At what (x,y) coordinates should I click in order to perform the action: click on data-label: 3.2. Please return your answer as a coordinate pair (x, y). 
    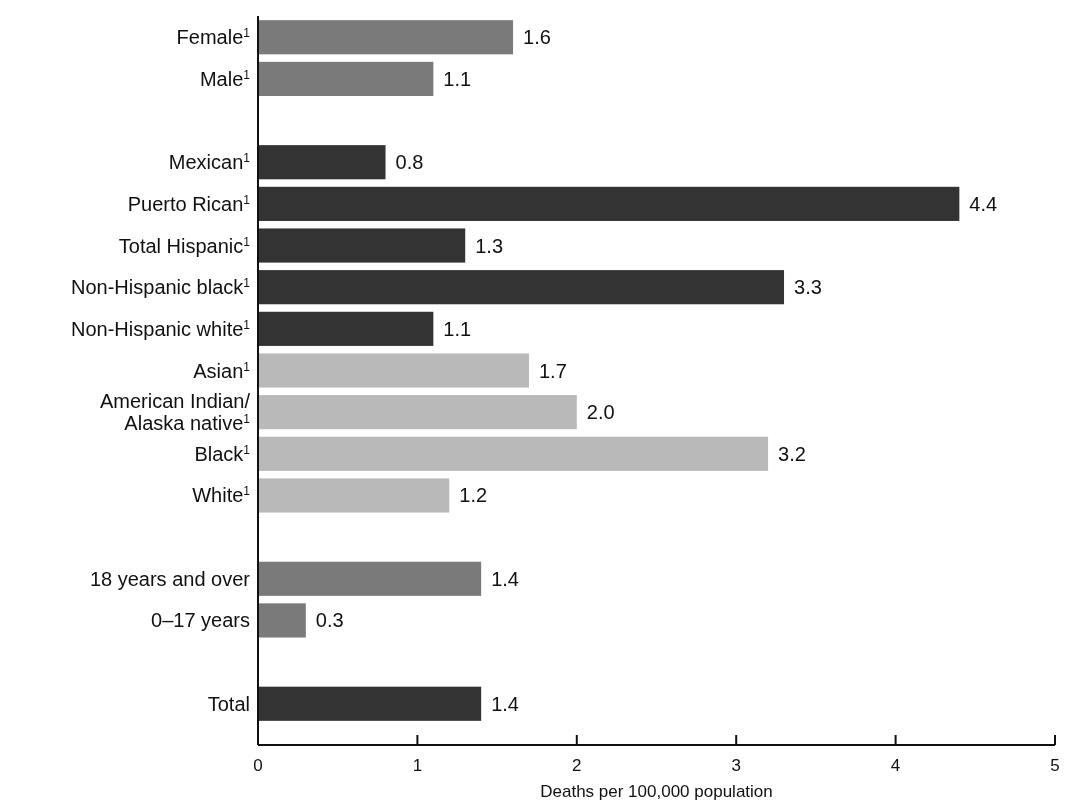
    Looking at the image, I should click on (792, 453).